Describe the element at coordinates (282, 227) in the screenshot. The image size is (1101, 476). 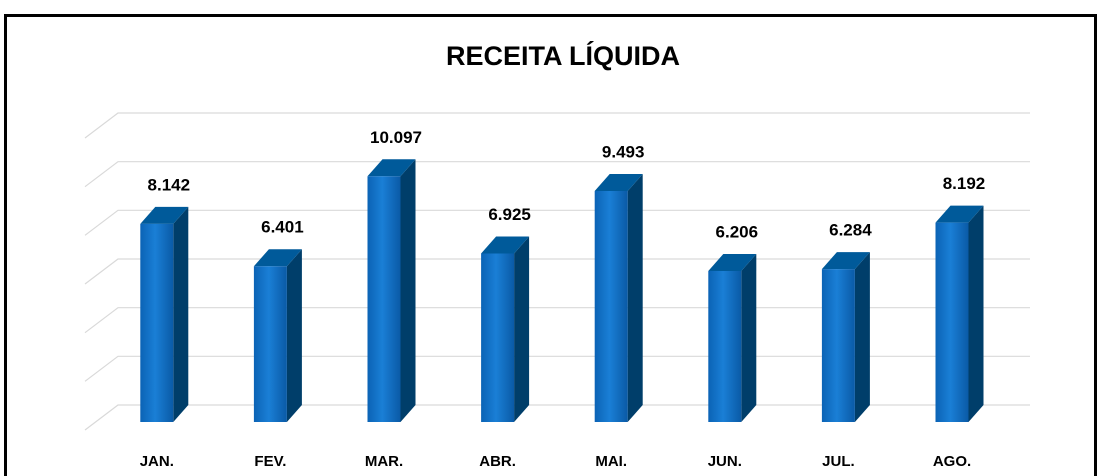
I see `value-label: 6.401` at that location.